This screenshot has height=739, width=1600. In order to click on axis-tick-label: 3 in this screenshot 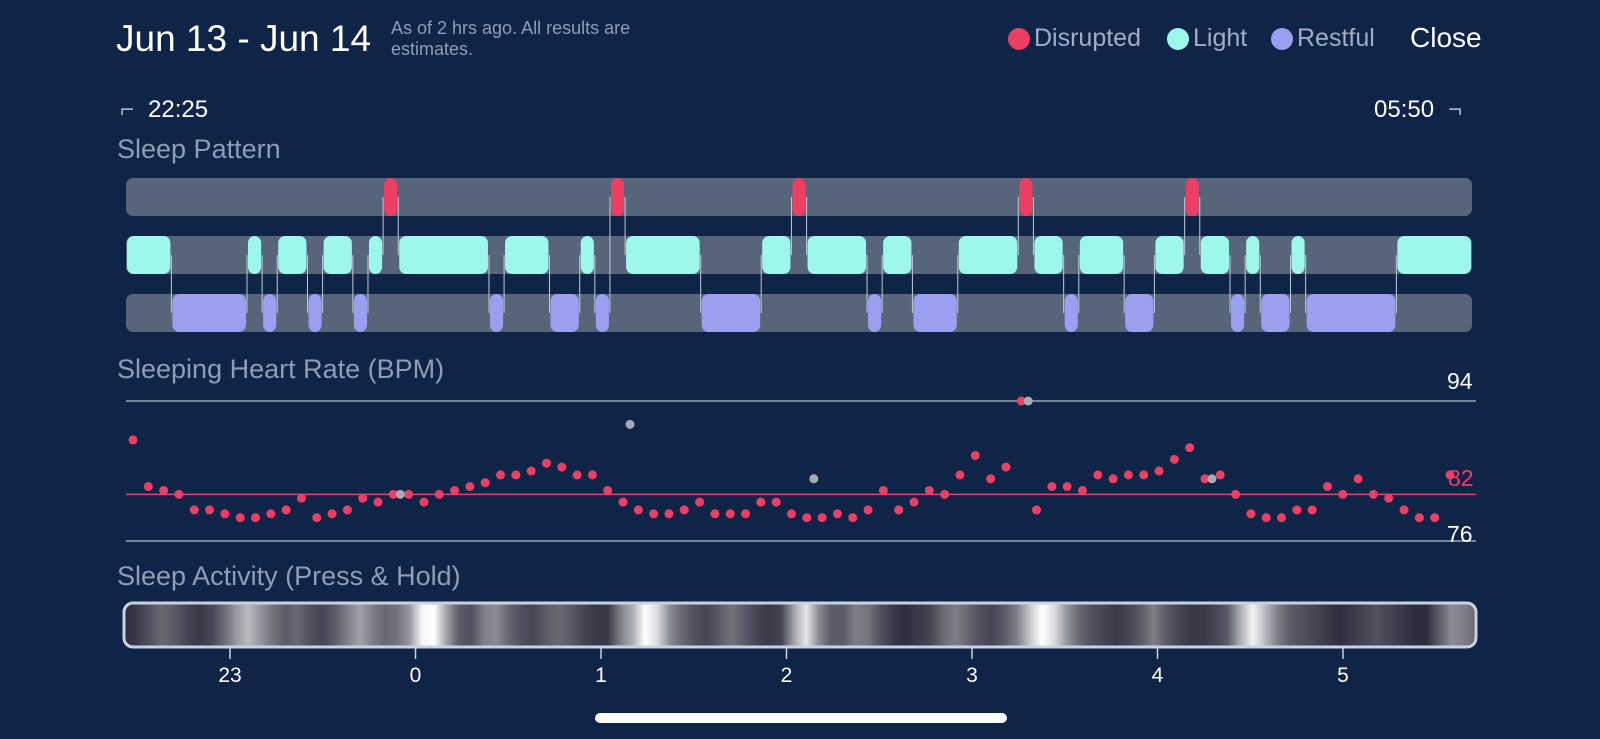, I will do `click(972, 675)`.